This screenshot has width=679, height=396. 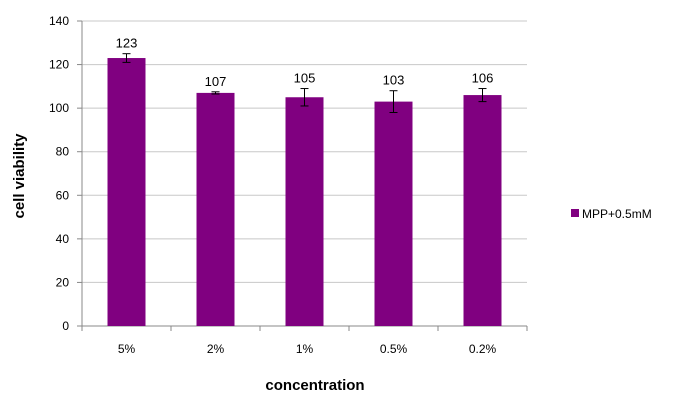 I want to click on y-tick-label: 20, so click(x=63, y=282).